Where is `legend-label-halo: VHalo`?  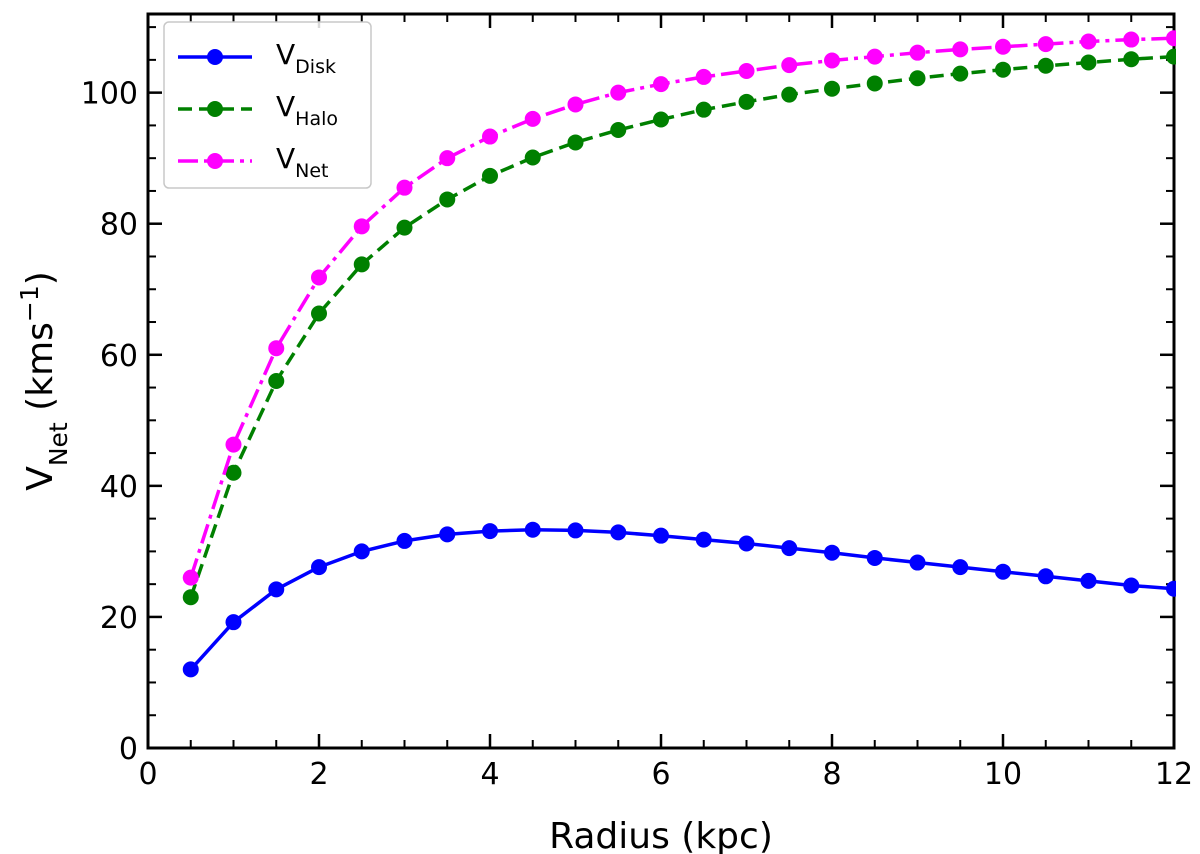 legend-label-halo: VHalo is located at coordinates (307, 110).